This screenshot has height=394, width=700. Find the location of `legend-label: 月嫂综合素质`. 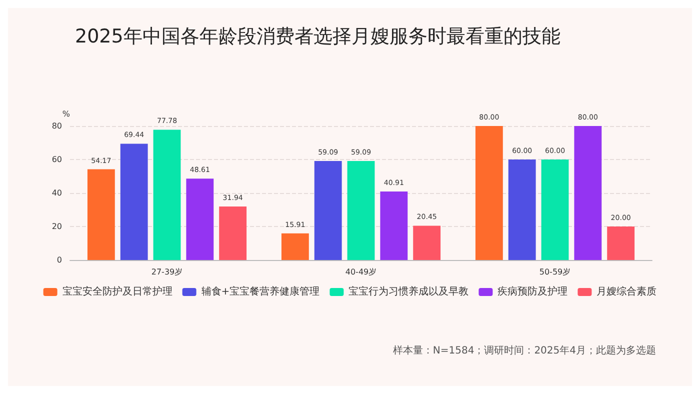

legend-label: 月嫂综合素质 is located at coordinates (626, 292).